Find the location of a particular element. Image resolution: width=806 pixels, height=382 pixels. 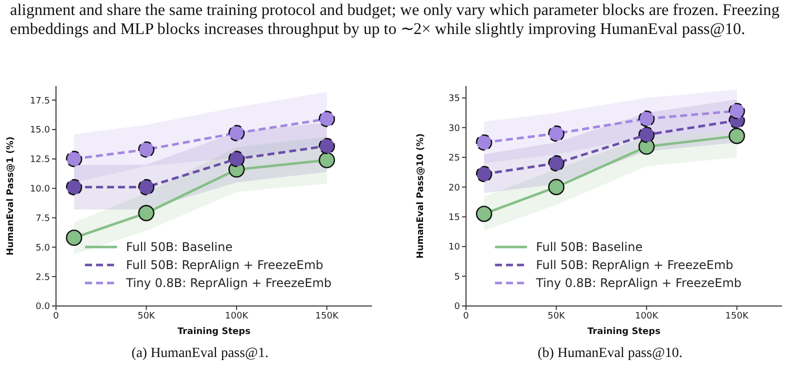

y-tick-label: 10 is located at coordinates (454, 247).